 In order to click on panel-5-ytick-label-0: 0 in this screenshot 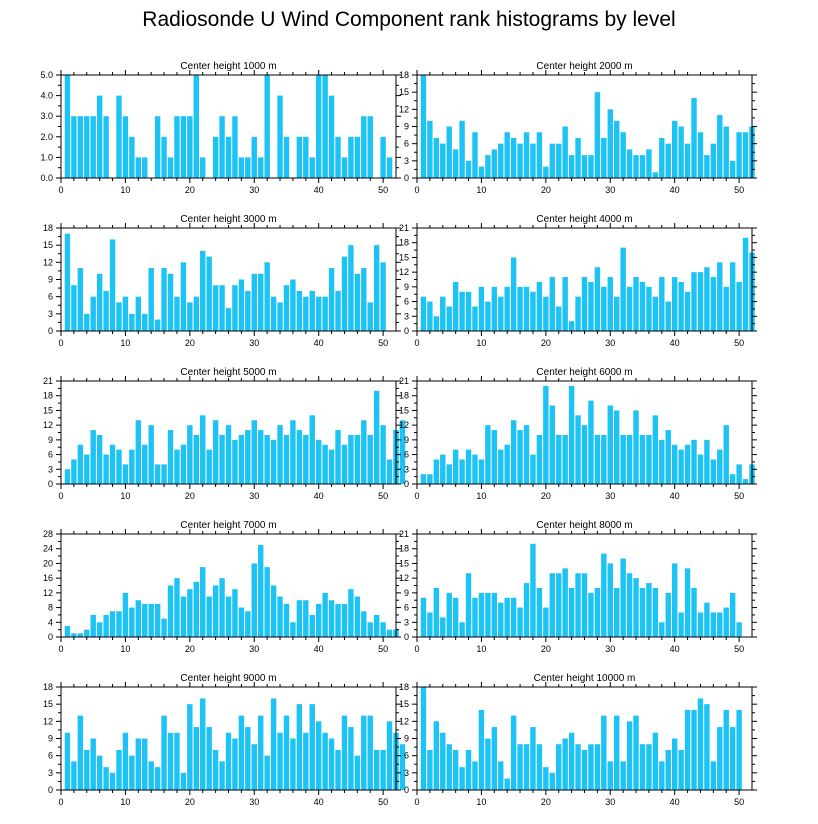, I will do `click(50, 484)`.